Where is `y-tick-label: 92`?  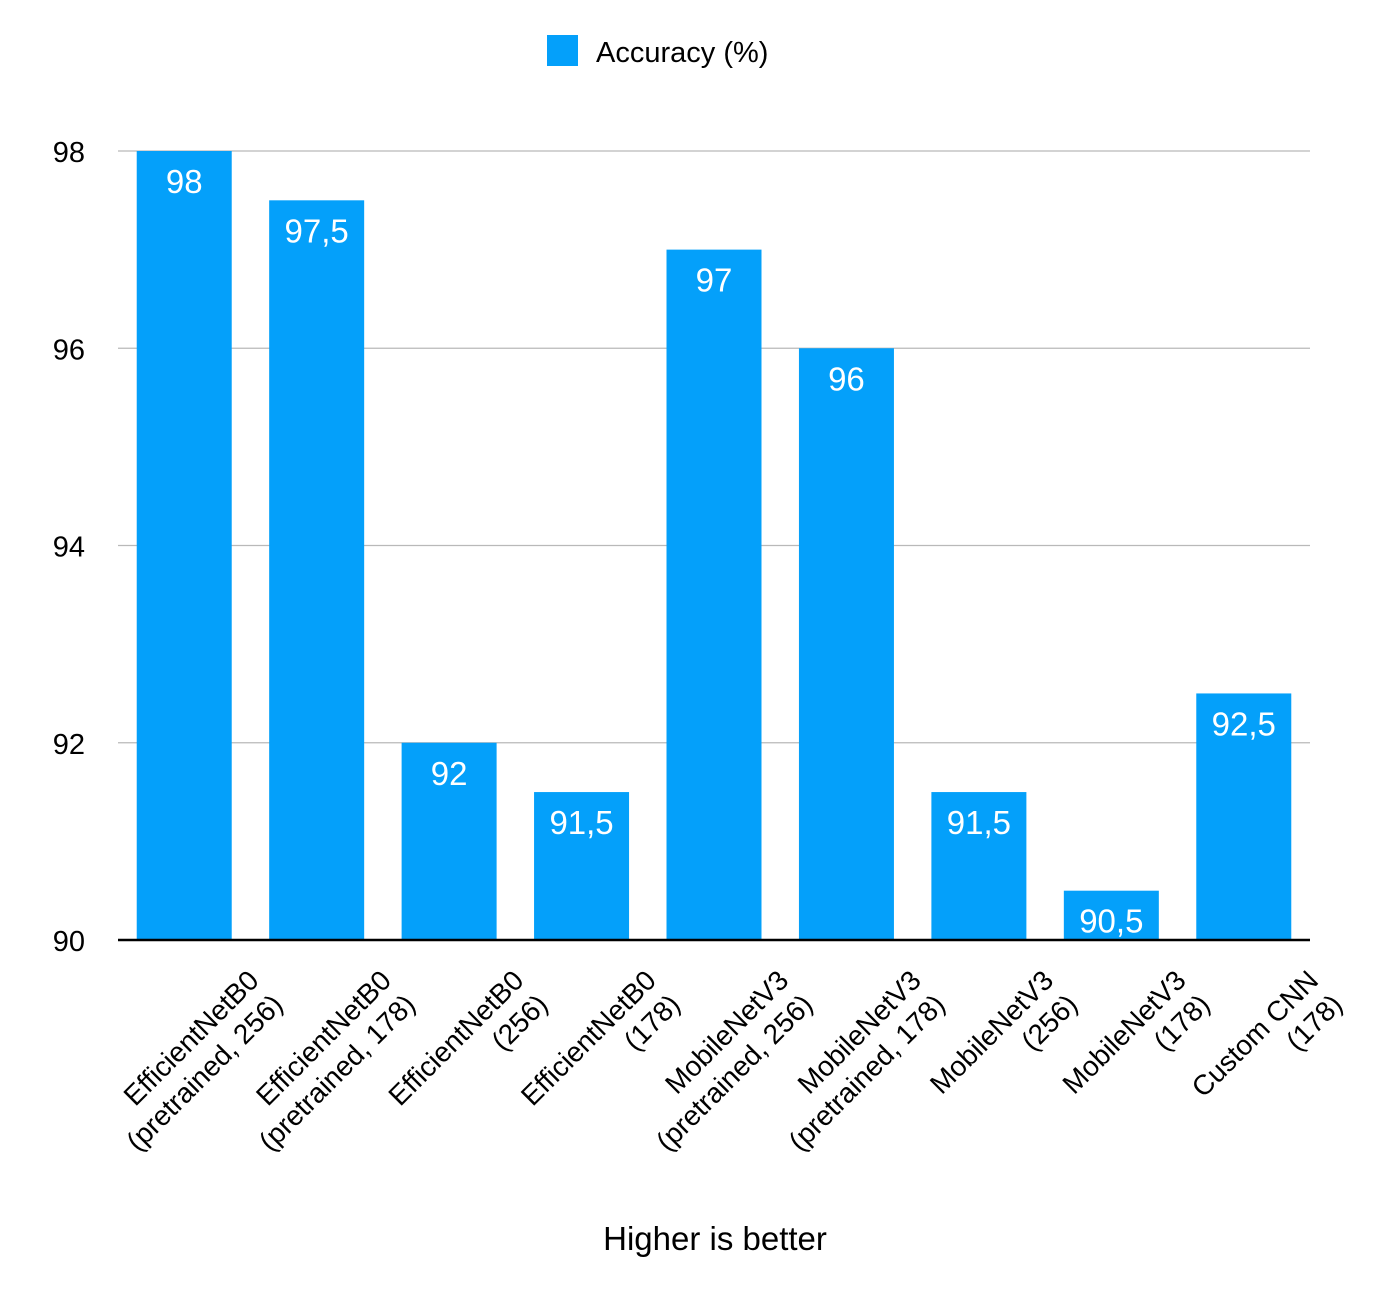
y-tick-label: 92 is located at coordinates (69, 745).